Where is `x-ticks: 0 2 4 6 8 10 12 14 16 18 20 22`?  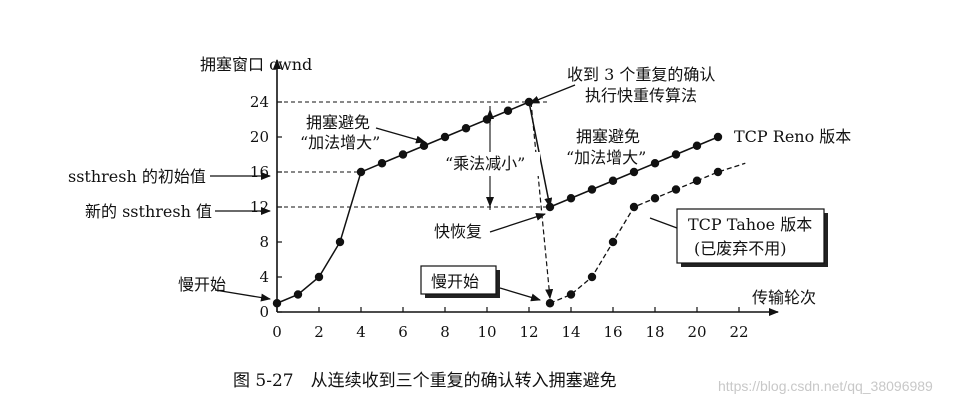 x-ticks: 0 2 4 6 8 10 12 14 16 18 20 22 is located at coordinates (510, 324).